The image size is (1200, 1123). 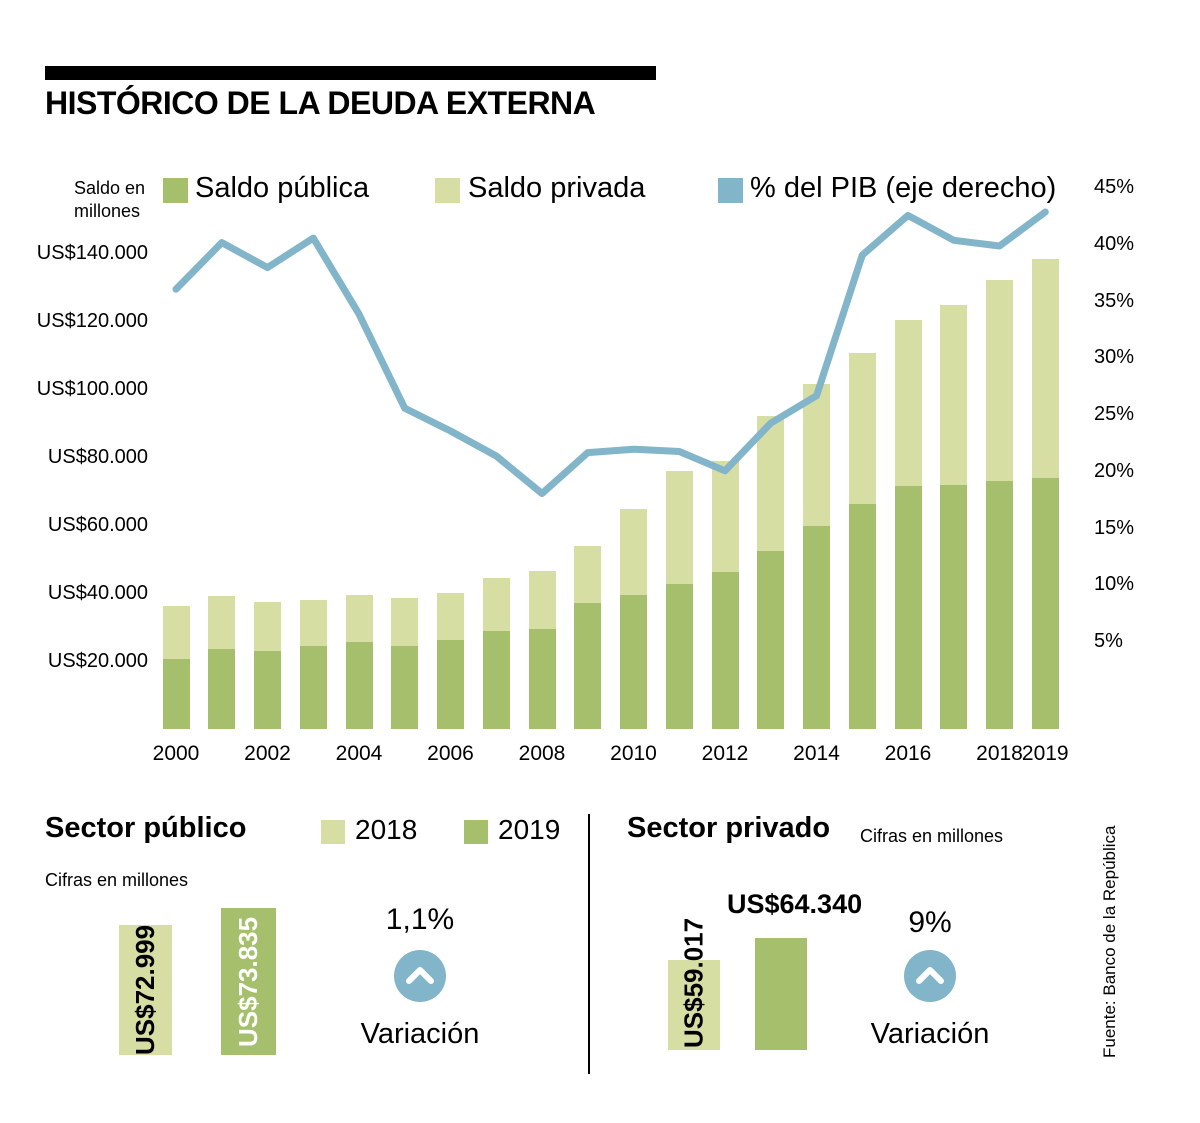 I want to click on privado-bar-2018: US$59.017, so click(x=694, y=984).